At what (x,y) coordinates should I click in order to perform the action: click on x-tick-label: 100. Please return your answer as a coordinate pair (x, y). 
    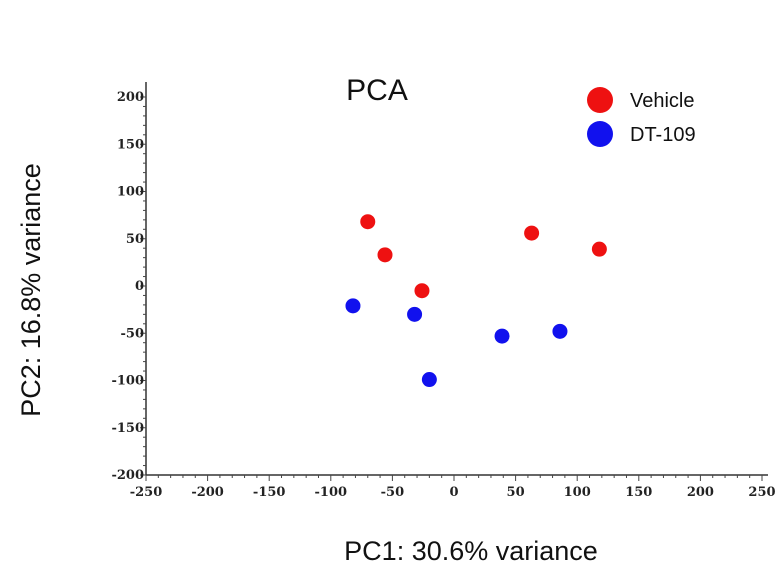
    Looking at the image, I should click on (577, 492).